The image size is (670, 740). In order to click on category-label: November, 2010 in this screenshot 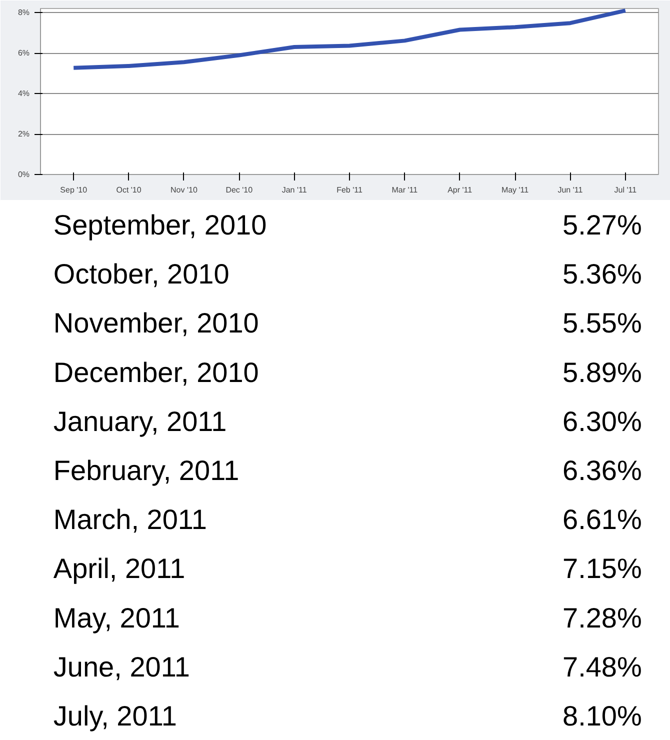, I will do `click(156, 323)`.